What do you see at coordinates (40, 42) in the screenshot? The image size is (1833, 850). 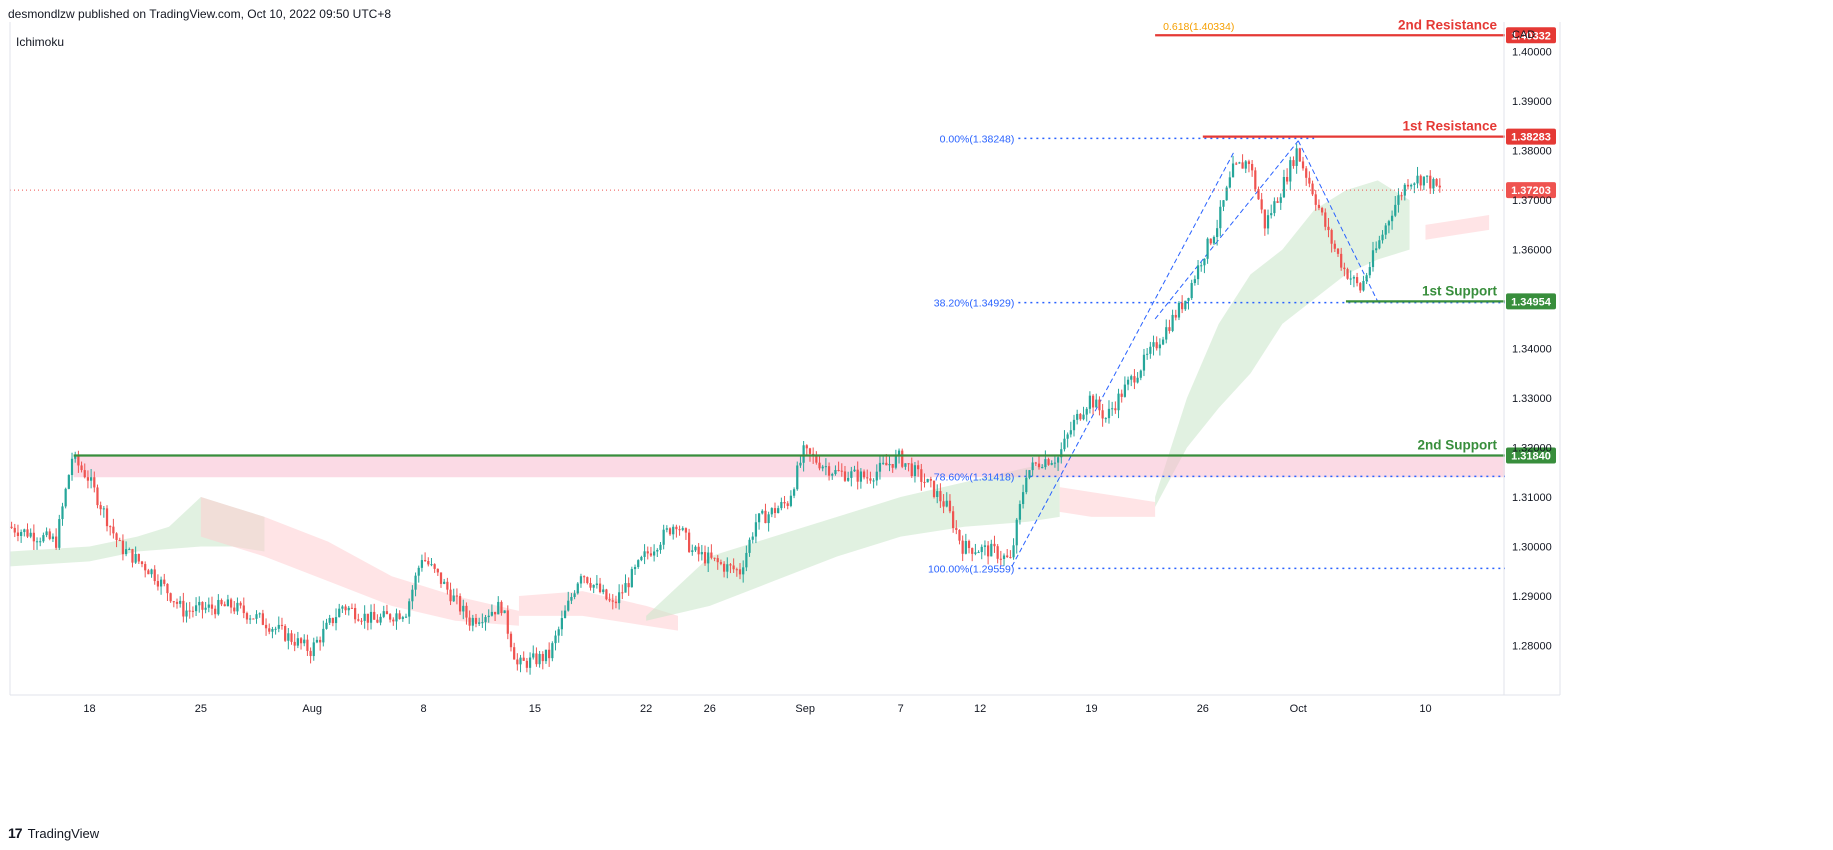 I see `indicator-label-ichimoku: Ichimoku` at bounding box center [40, 42].